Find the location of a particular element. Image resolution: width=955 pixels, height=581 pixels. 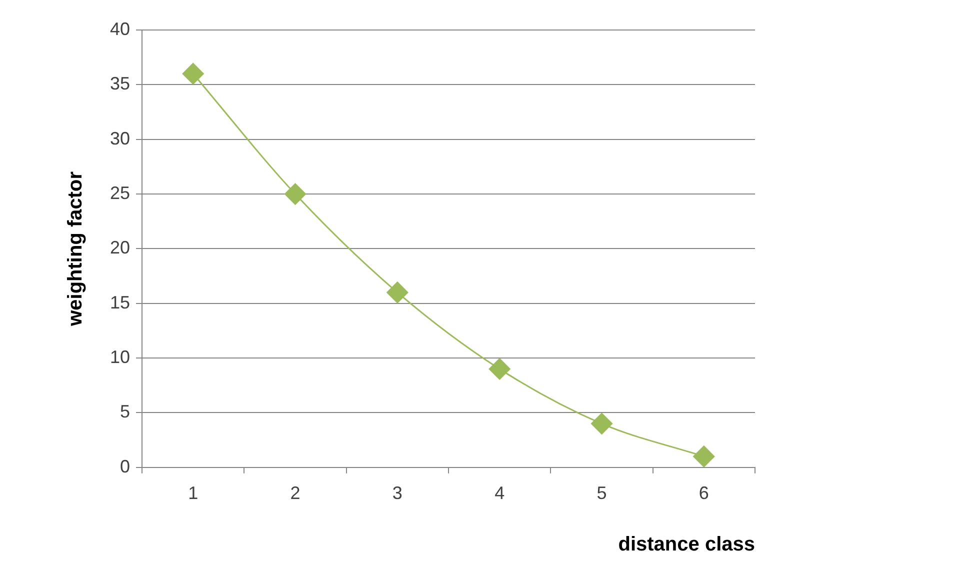

x-tick-label: 5 is located at coordinates (601, 493).